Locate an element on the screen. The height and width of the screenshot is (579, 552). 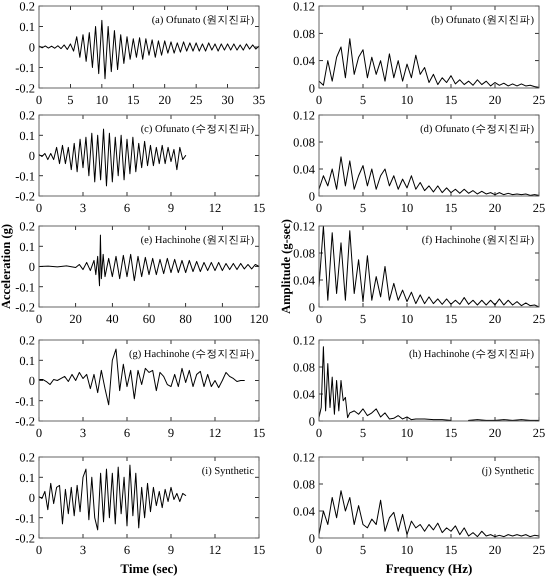
annotation: (c) Ofunato (수정지진파) is located at coordinates (197, 129).